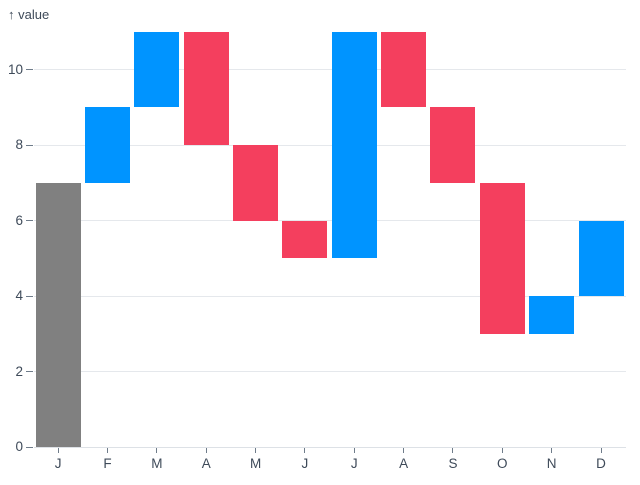  Describe the element at coordinates (58, 314) in the screenshot. I see `waterfall-bar-total` at that location.